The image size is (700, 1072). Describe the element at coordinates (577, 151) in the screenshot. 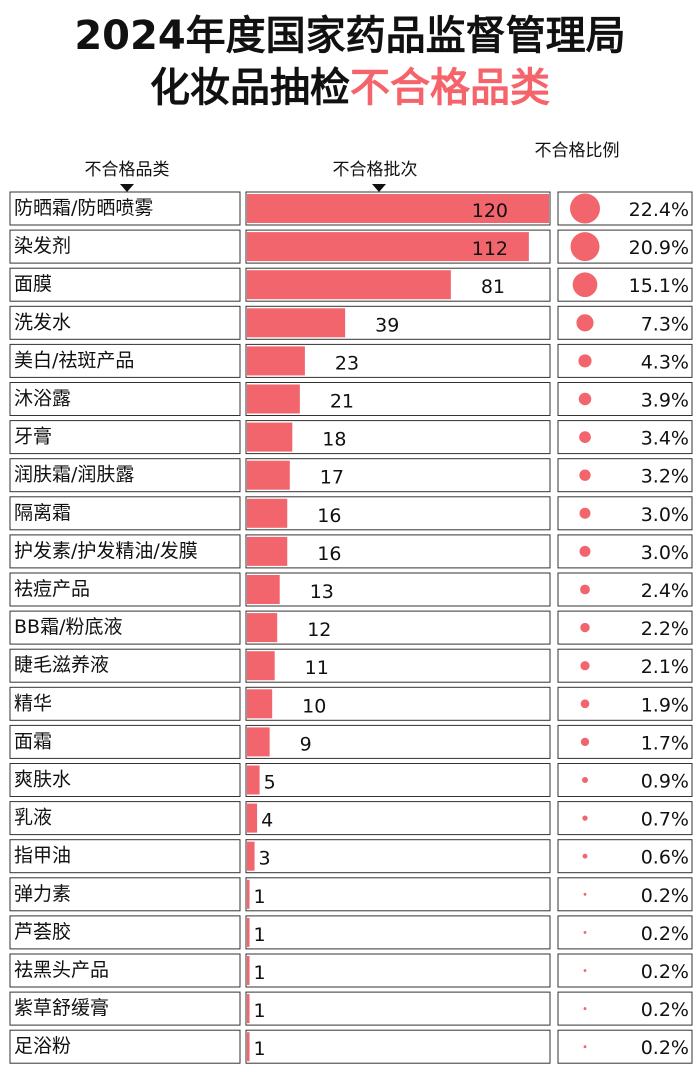

I see `column-header: 不合格比例` at that location.